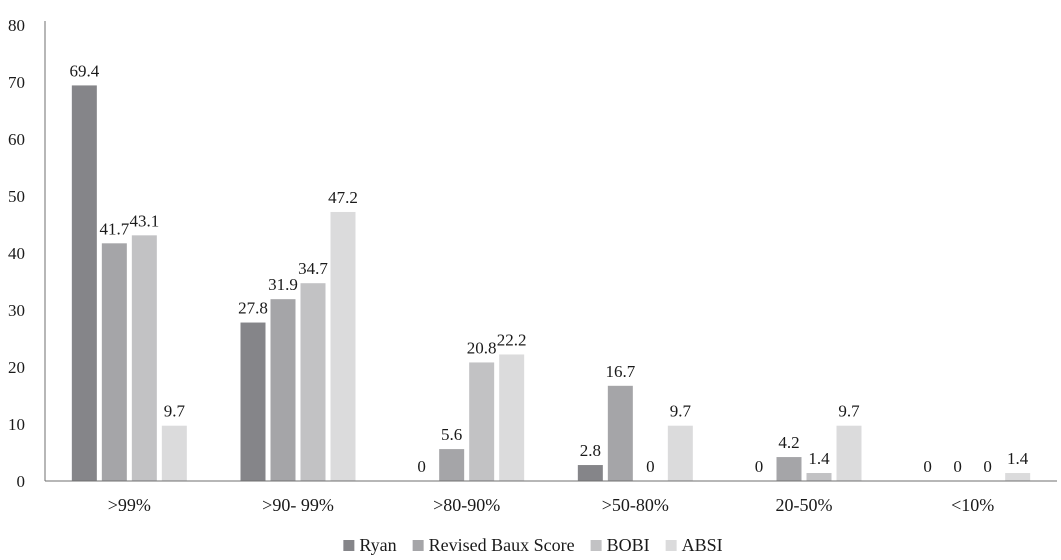 This screenshot has width=1061, height=560. Describe the element at coordinates (620, 371) in the screenshot. I see `data-label: 16.7` at that location.